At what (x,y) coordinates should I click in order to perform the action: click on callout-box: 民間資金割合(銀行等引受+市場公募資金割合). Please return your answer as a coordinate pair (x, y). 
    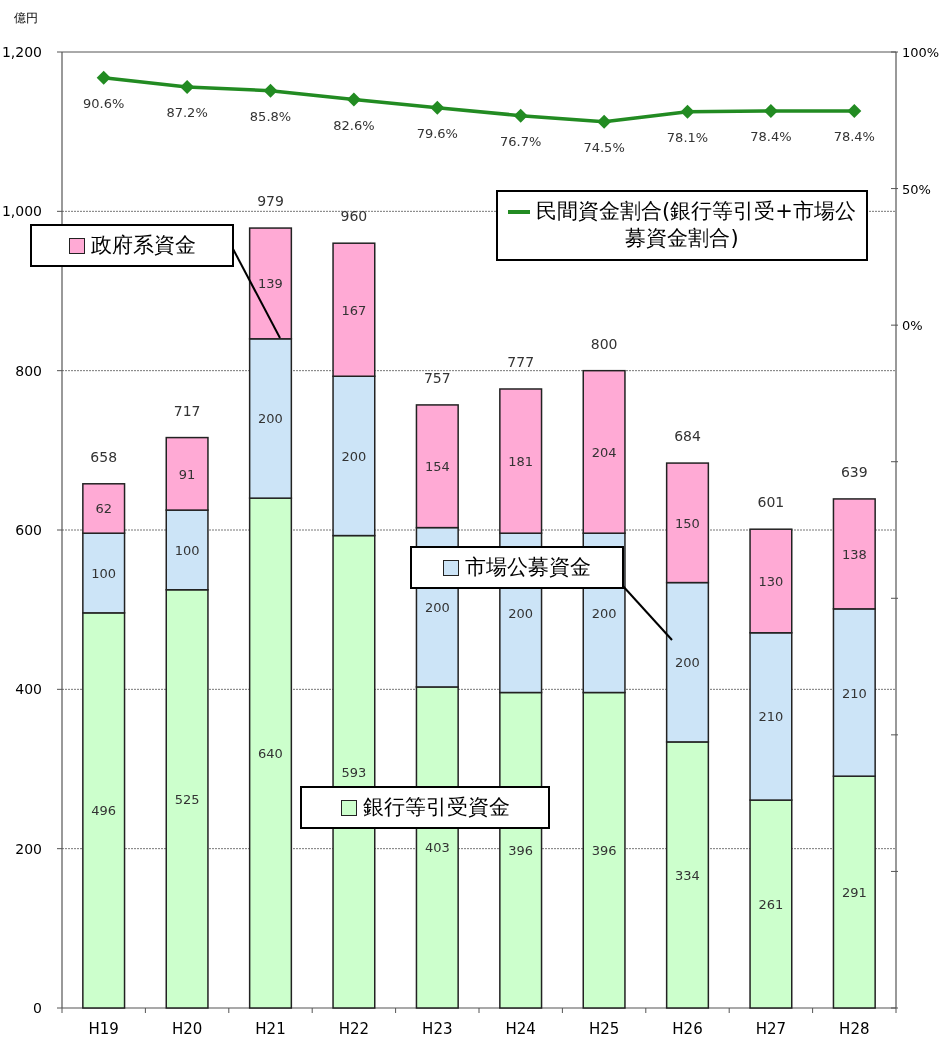
    Looking at the image, I should click on (682, 225).